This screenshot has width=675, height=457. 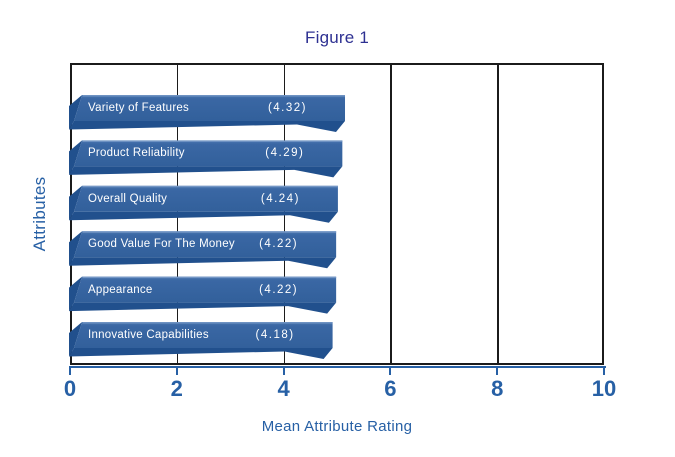 I want to click on bar-row-overall-quality: Overall Quality (4.24), so click(x=194, y=199).